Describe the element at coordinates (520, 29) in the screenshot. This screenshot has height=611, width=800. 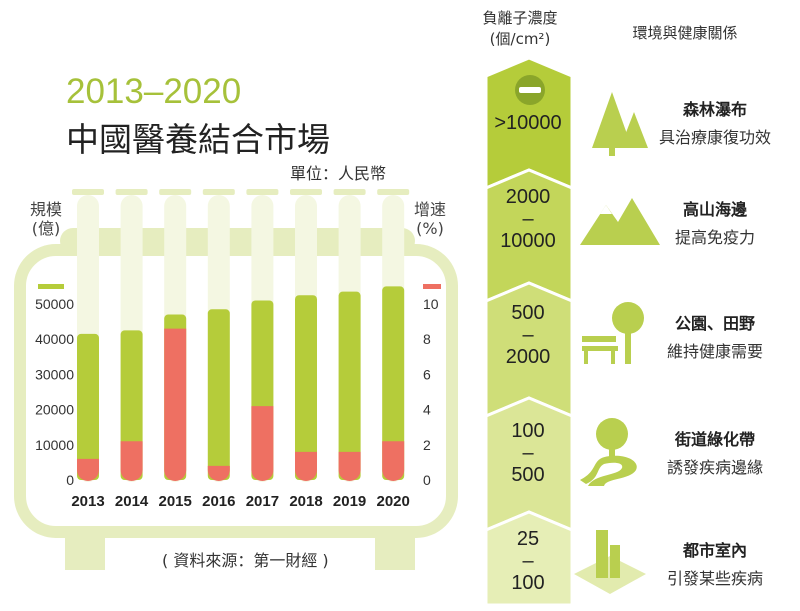
I see `ion-header: 負離子濃度 (個/cm²)` at that location.